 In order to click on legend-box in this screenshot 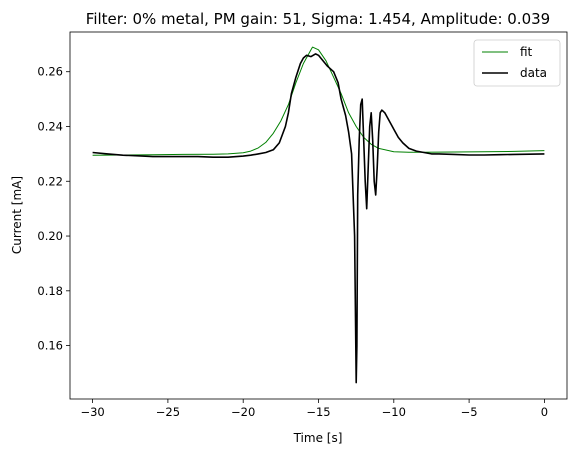, I will do `click(517, 63)`.